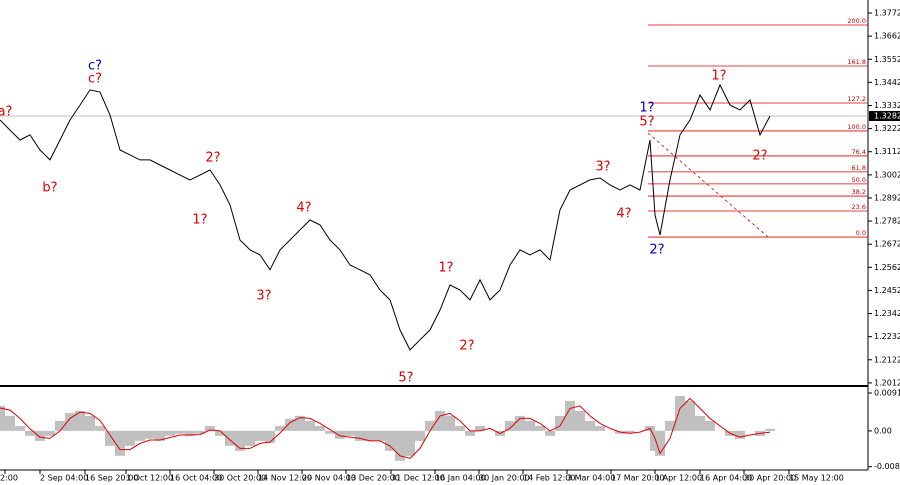 The image size is (900, 485). I want to click on x-tick-label: 16 Apr 04:00, so click(726, 478).